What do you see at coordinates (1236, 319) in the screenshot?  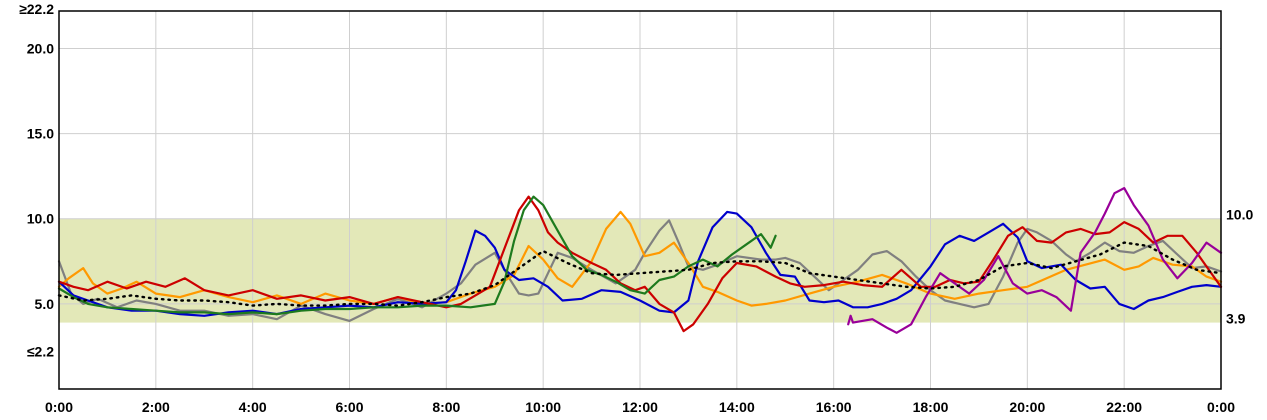 I see `y-right-label: 3.9` at bounding box center [1236, 319].